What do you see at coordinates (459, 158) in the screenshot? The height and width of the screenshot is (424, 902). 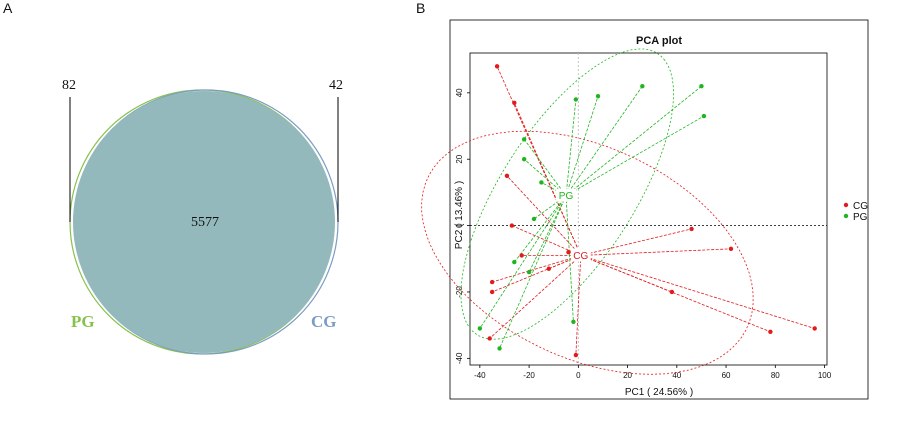 I see `y-tick-label: 20` at bounding box center [459, 158].